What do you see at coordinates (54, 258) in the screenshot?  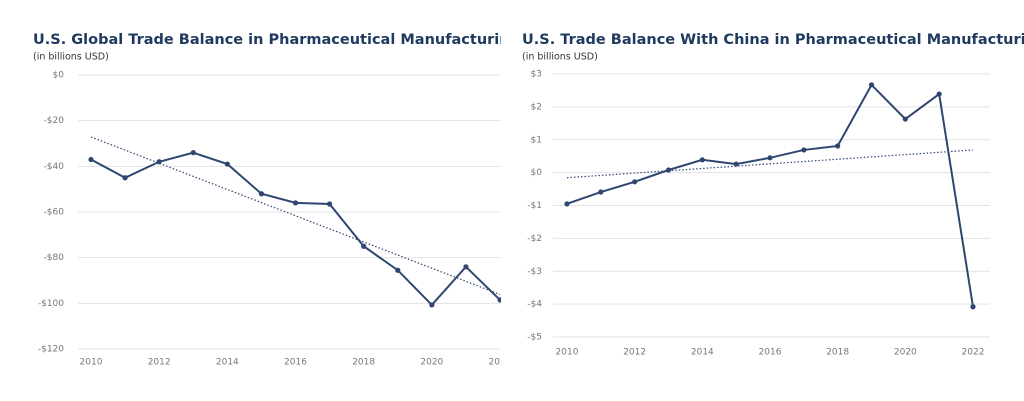 I see `y-tick-label: -$80` at bounding box center [54, 258].